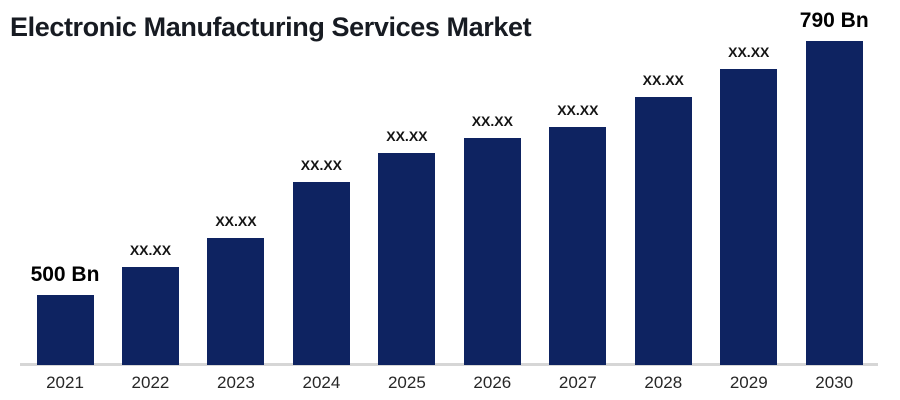 This screenshot has width=900, height=400. Describe the element at coordinates (236, 301) in the screenshot. I see `bar-2023` at that location.